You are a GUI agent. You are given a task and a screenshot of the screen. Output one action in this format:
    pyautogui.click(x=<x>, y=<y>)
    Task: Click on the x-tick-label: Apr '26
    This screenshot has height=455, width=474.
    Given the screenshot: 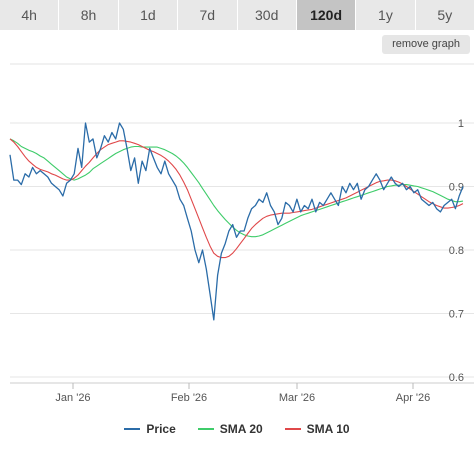 What is the action you would take?
    pyautogui.click(x=413, y=398)
    